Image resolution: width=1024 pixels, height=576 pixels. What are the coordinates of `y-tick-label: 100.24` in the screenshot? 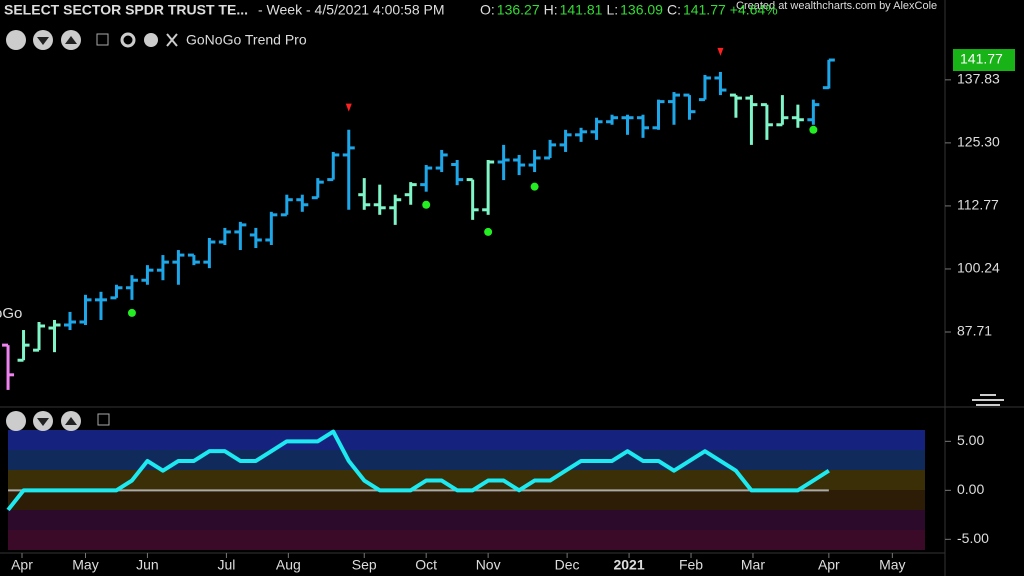 It's located at (978, 268).